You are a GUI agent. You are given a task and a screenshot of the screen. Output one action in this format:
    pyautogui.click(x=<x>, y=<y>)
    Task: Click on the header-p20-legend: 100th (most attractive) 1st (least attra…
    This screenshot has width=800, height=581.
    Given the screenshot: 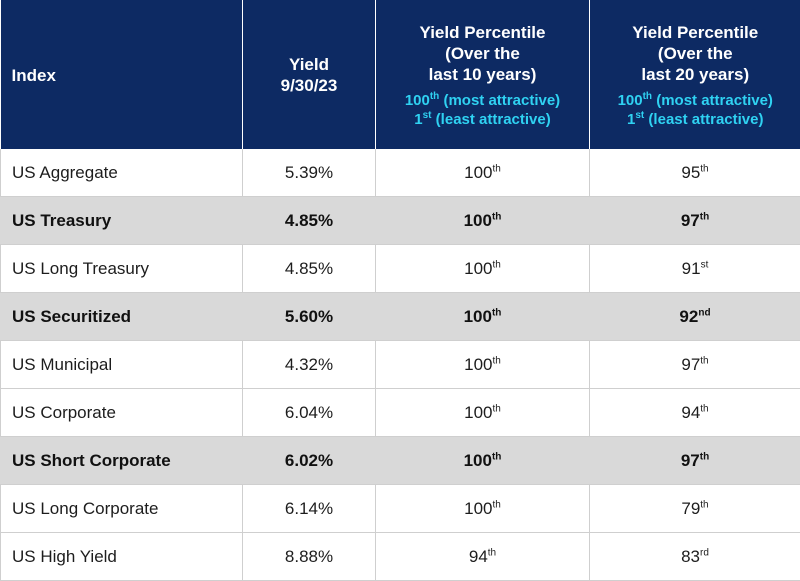 What is the action you would take?
    pyautogui.click(x=695, y=110)
    